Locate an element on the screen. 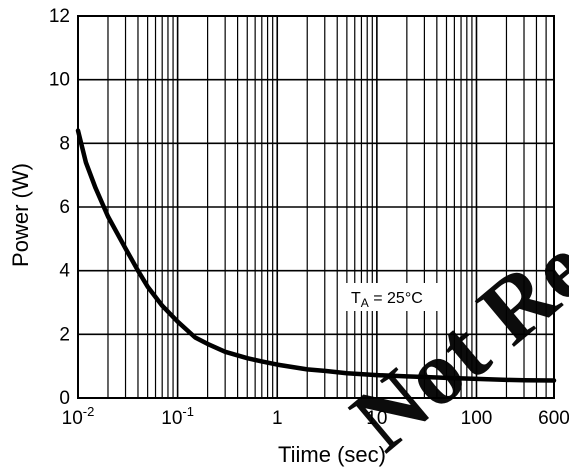 The image size is (569, 471). y-tick-label: 0 is located at coordinates (64, 398).